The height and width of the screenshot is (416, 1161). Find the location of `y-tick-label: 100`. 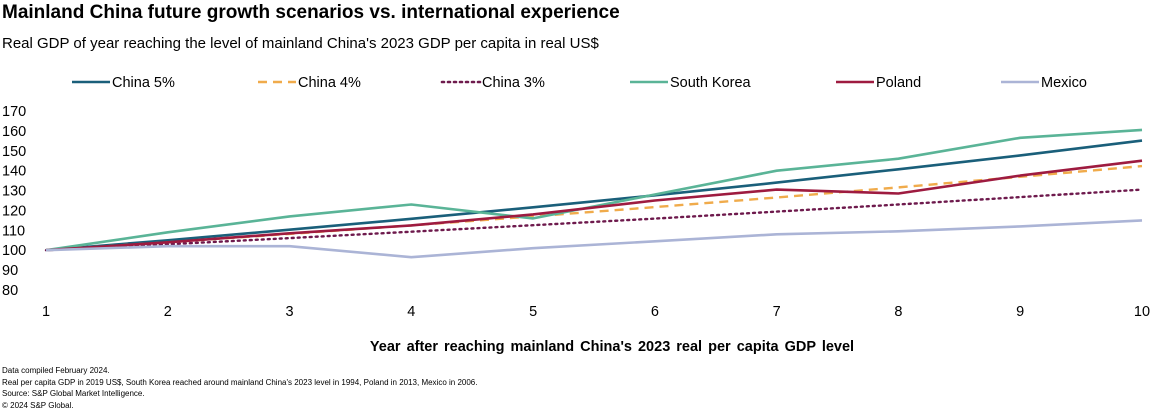

y-tick-label: 100 is located at coordinates (14, 251).